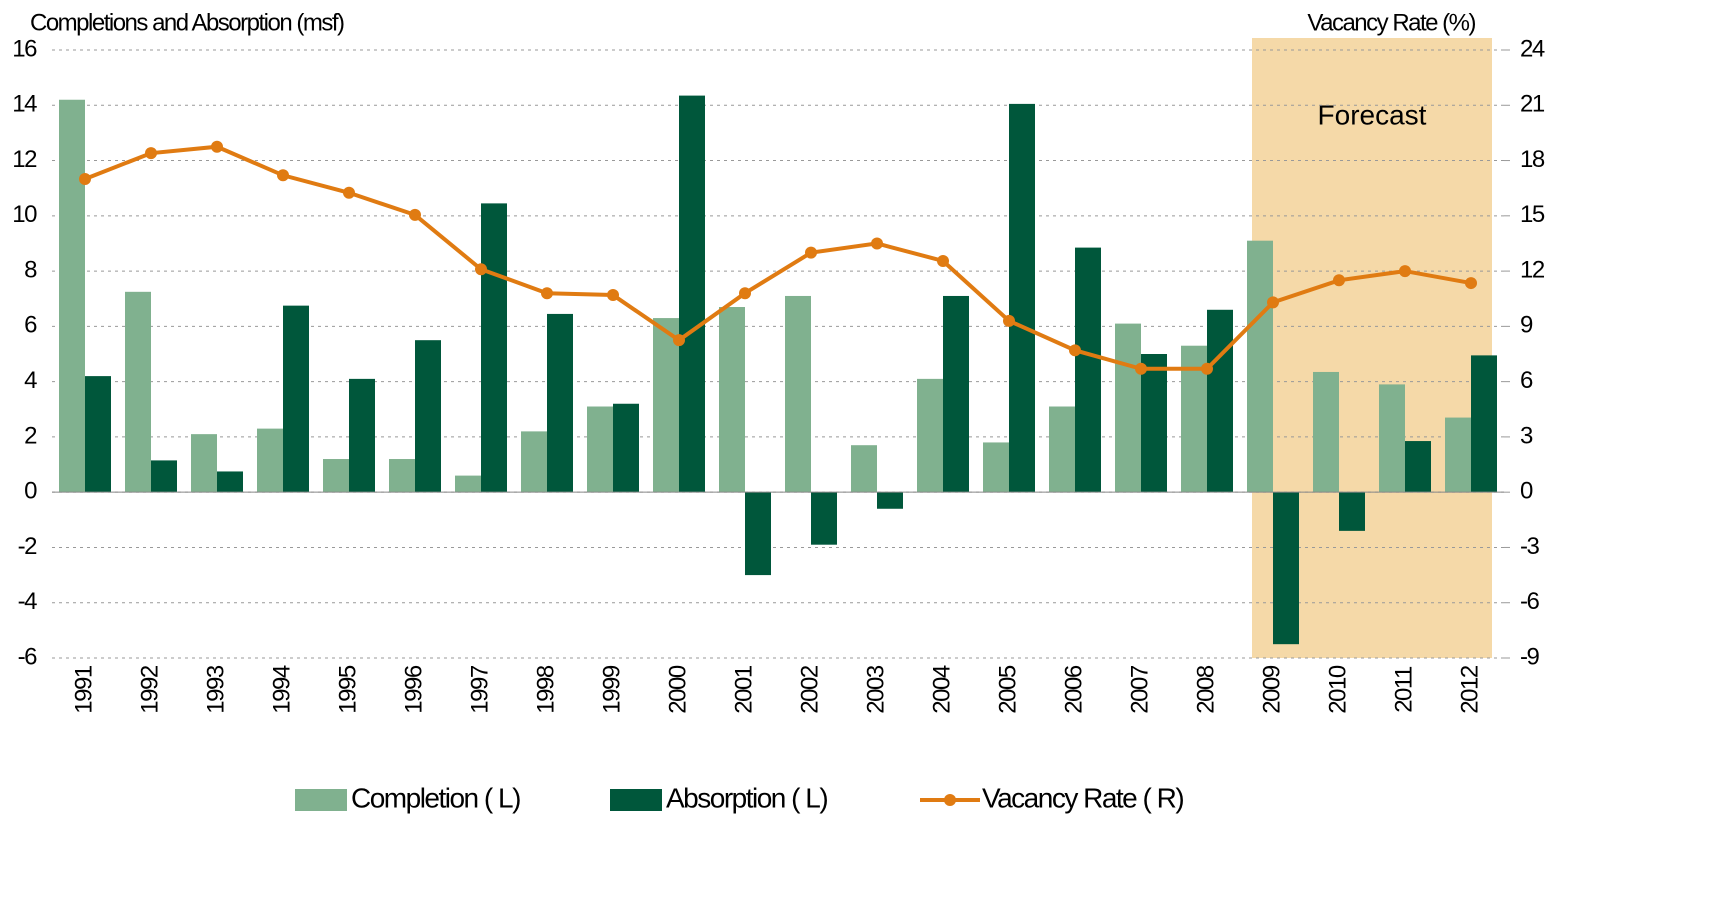 This screenshot has width=1718, height=897. I want to click on x-tick-label: 2007, so click(1139, 689).